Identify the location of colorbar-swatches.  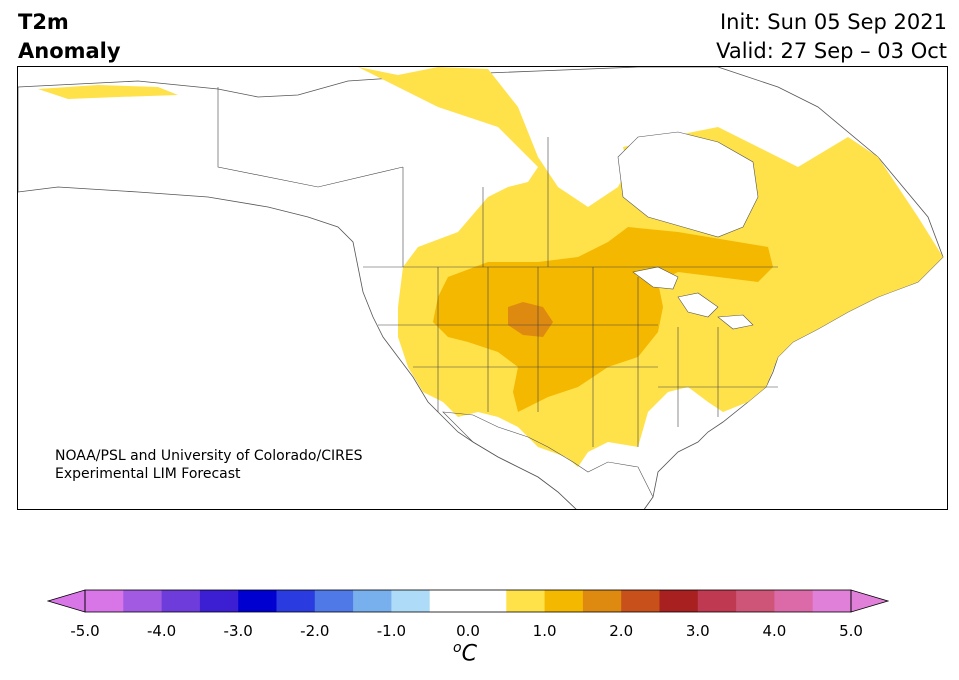
(468, 601).